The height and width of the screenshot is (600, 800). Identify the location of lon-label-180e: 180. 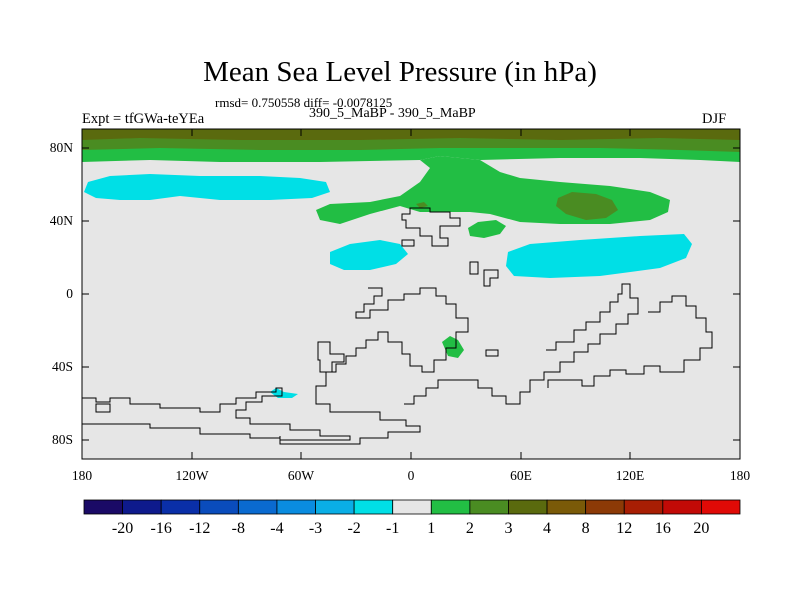
(740, 475).